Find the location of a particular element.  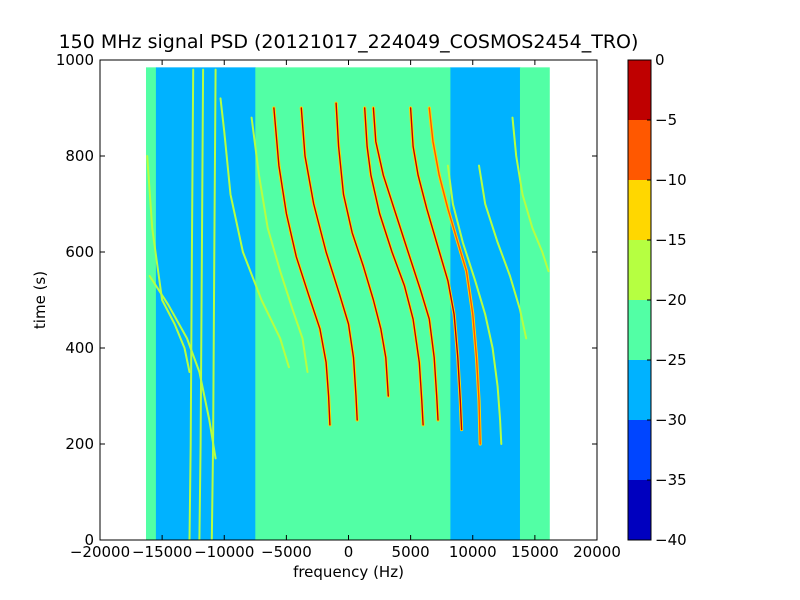

x-tick-label: 15000 is located at coordinates (535, 552).